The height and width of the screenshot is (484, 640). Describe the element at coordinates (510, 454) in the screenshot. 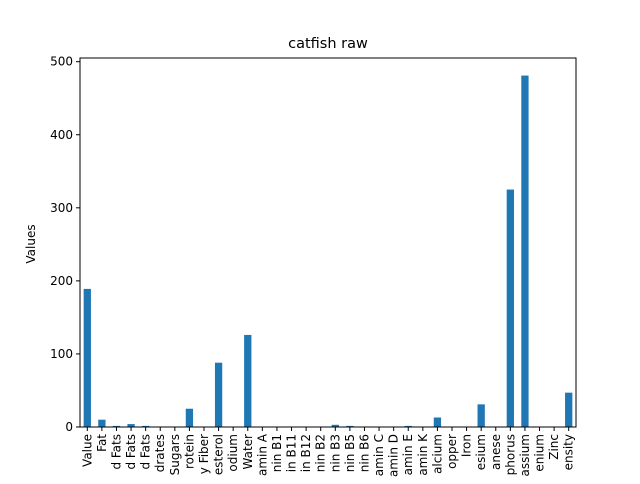

I see `x-tick-label: phorus` at that location.